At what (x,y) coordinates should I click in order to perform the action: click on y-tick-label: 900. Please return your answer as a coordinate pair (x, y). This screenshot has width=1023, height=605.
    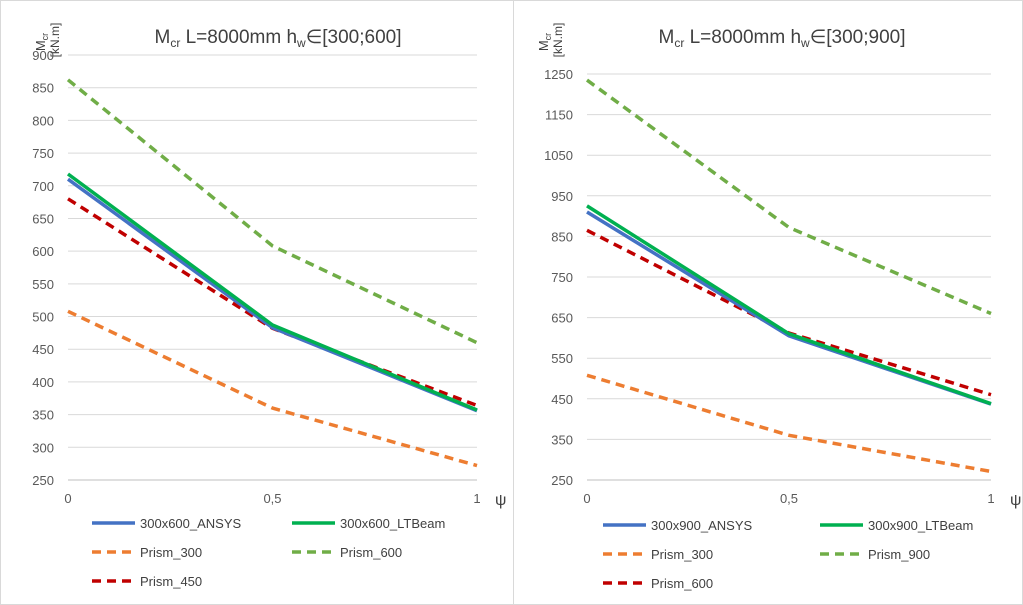
    Looking at the image, I should click on (43, 55).